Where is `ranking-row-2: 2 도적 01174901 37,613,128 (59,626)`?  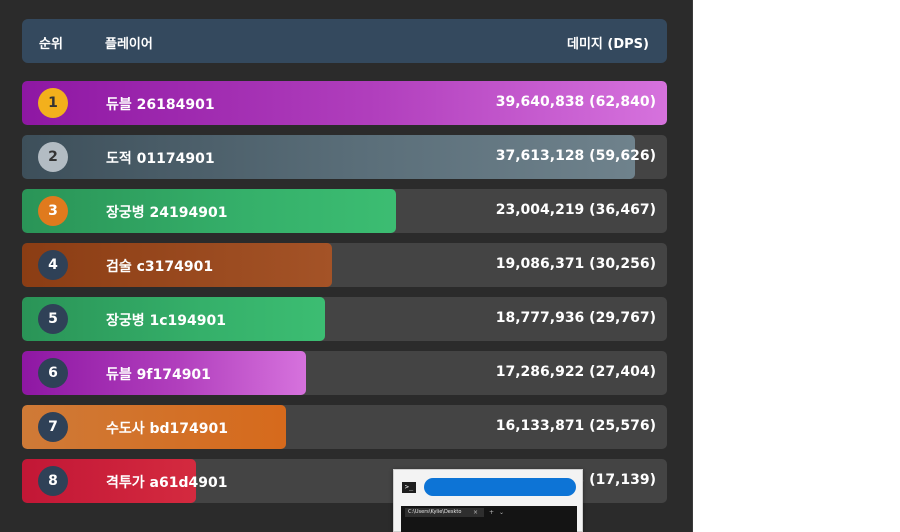 ranking-row-2: 2 도적 01174901 37,613,128 (59,626) is located at coordinates (344, 157).